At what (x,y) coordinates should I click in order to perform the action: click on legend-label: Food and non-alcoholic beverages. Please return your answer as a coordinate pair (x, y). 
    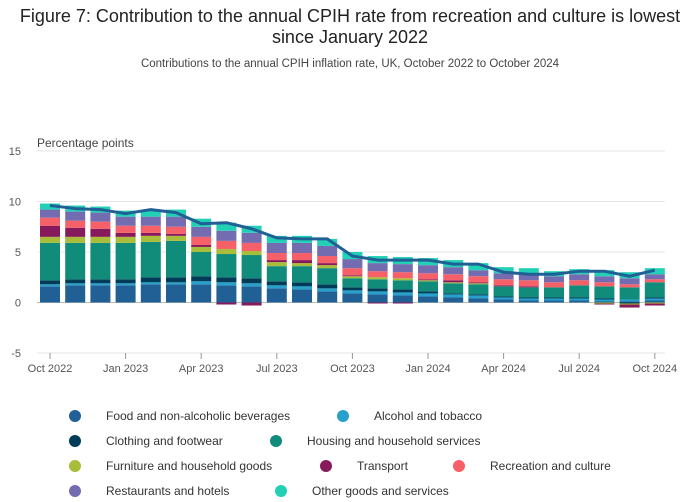
    Looking at the image, I should click on (198, 416).